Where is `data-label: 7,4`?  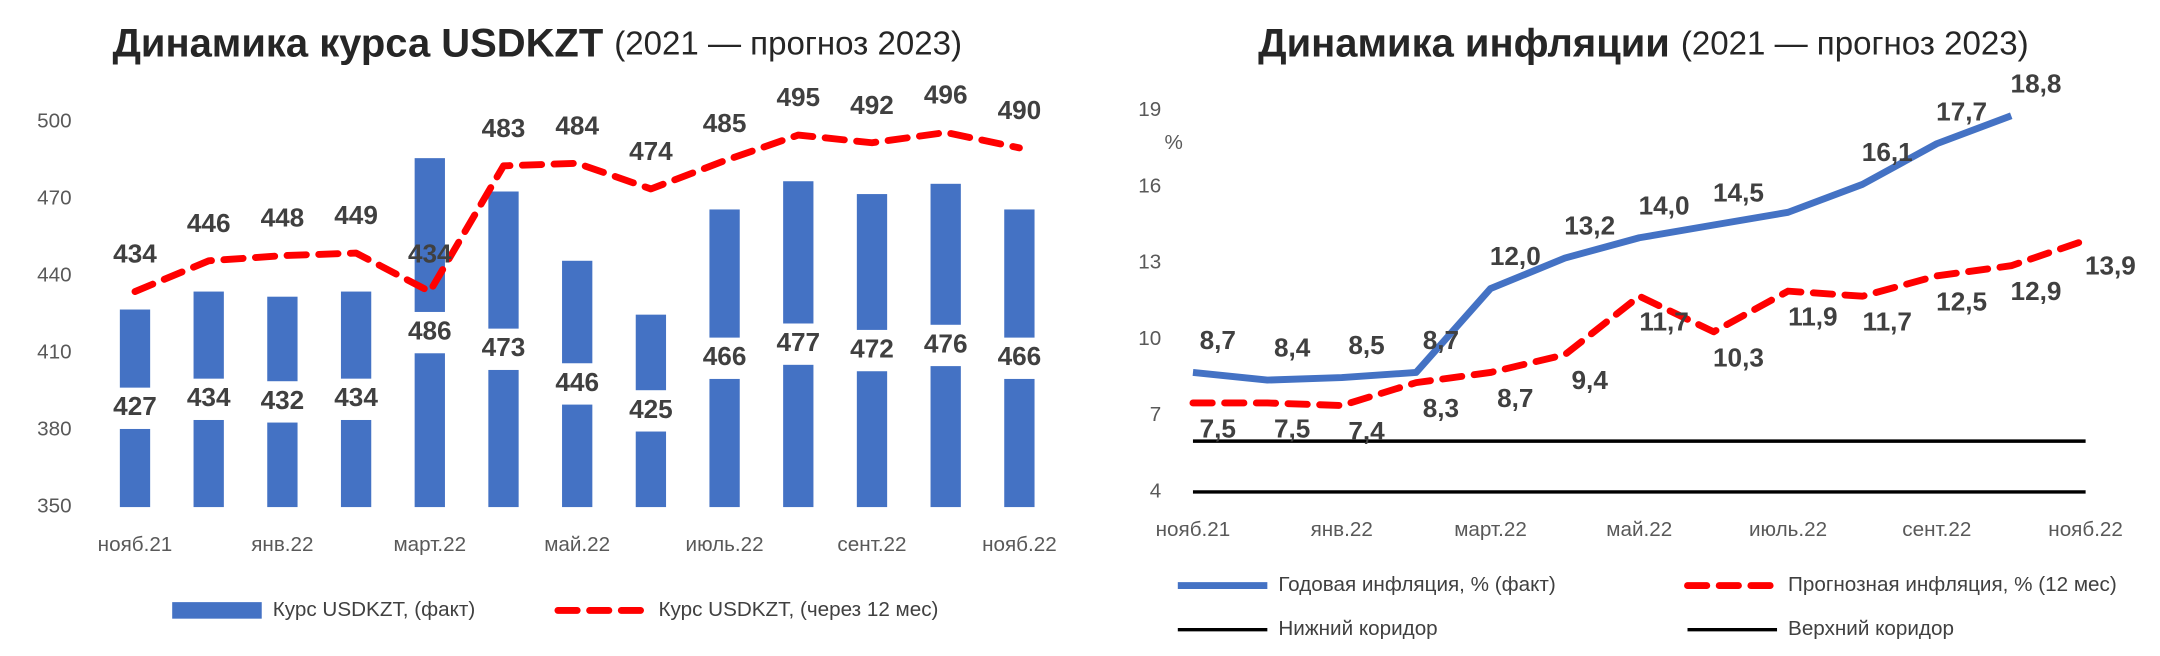 data-label: 7,4 is located at coordinates (1366, 431).